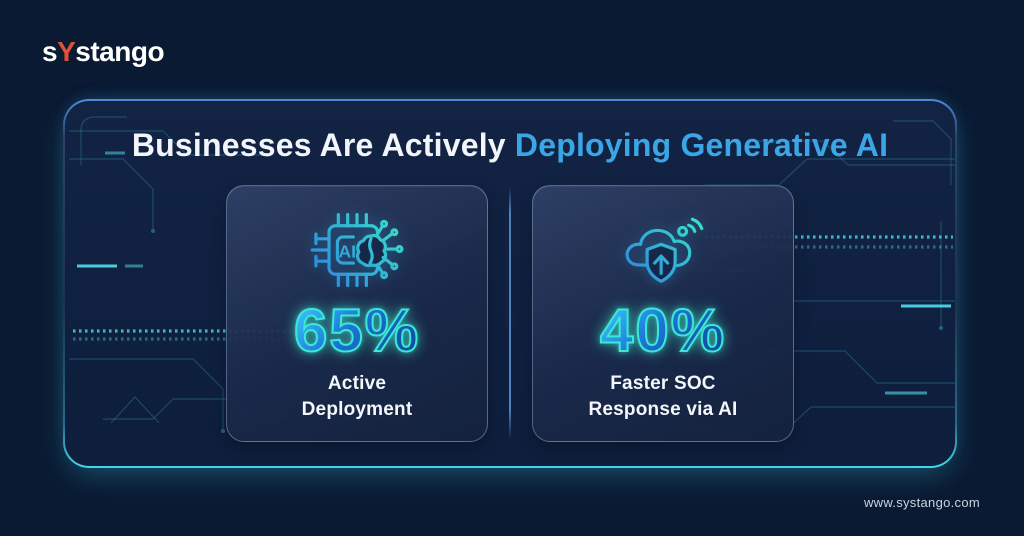  I want to click on logo-prefix: s, so click(50, 51).